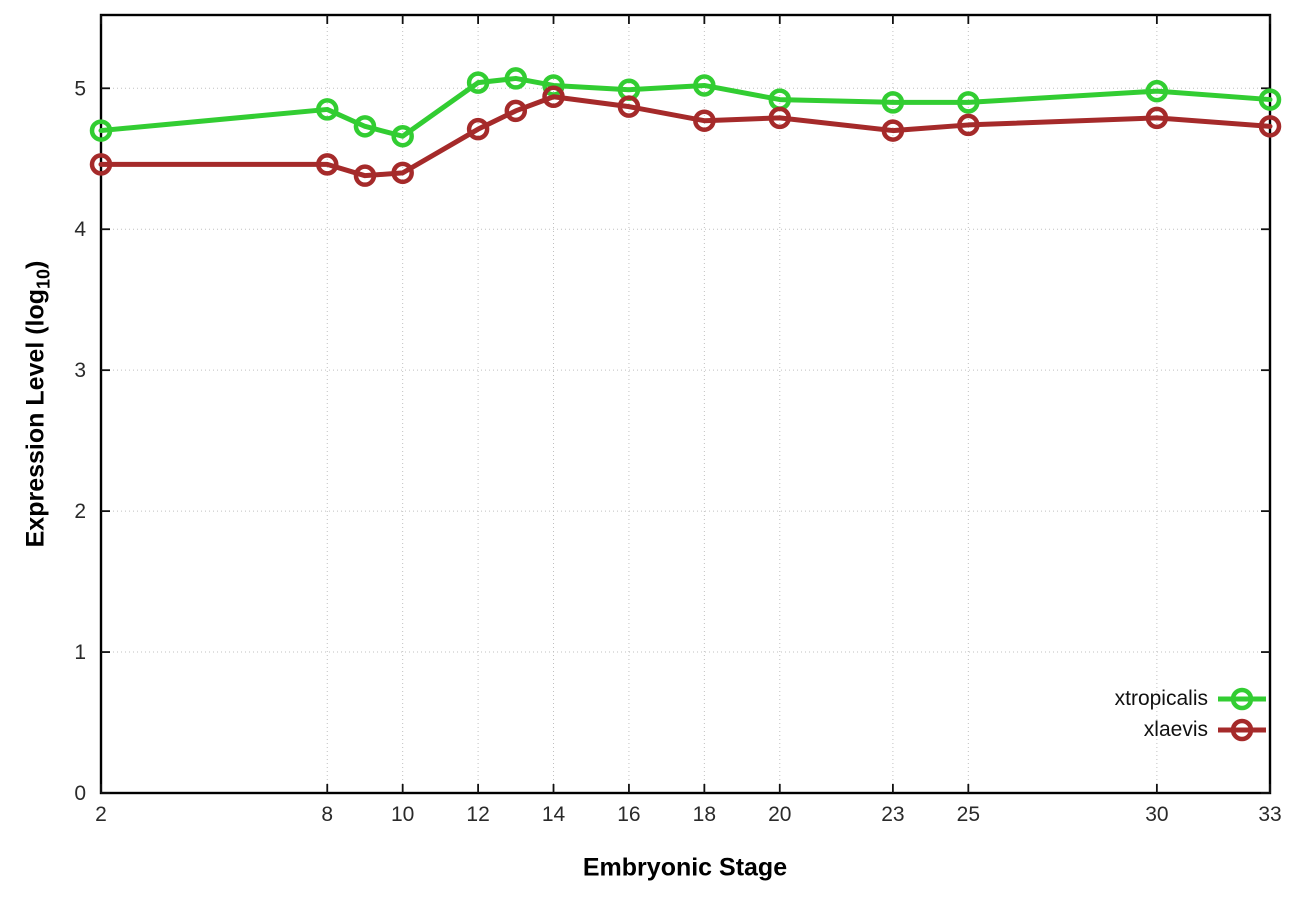 Image resolution: width=1296 pixels, height=907 pixels. I want to click on legend-marker-xlaevis, so click(1242, 730).